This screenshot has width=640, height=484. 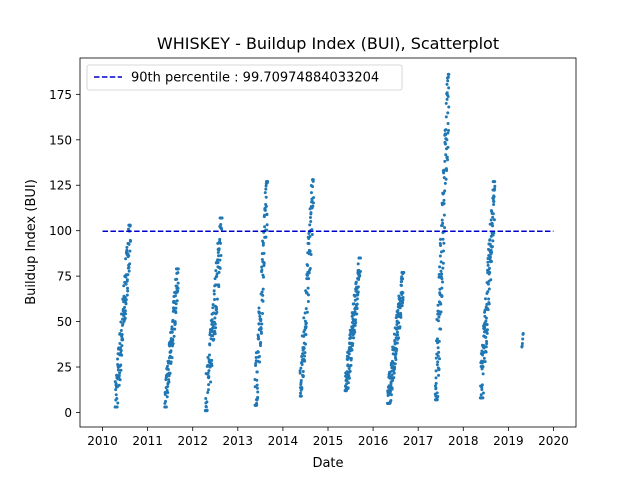 What do you see at coordinates (327, 463) in the screenshot?
I see `x-axis-label: Date` at bounding box center [327, 463].